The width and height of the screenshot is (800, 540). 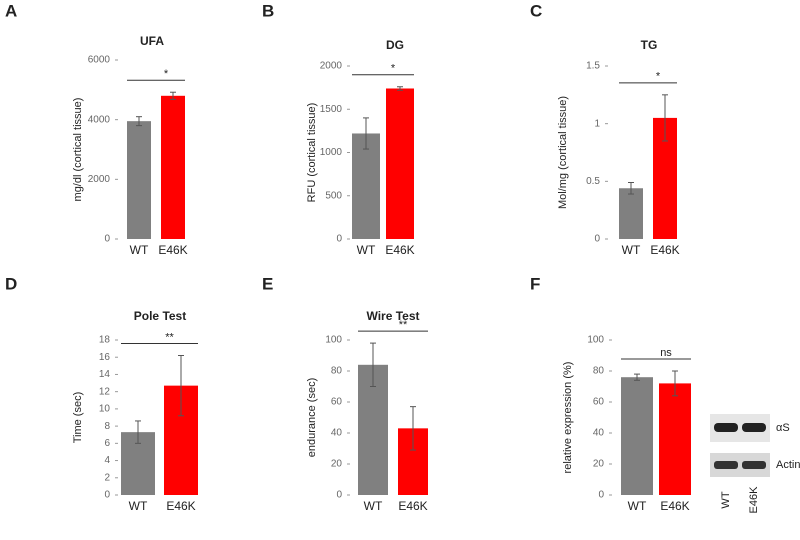 I want to click on panel-label: D, so click(x=11, y=283).